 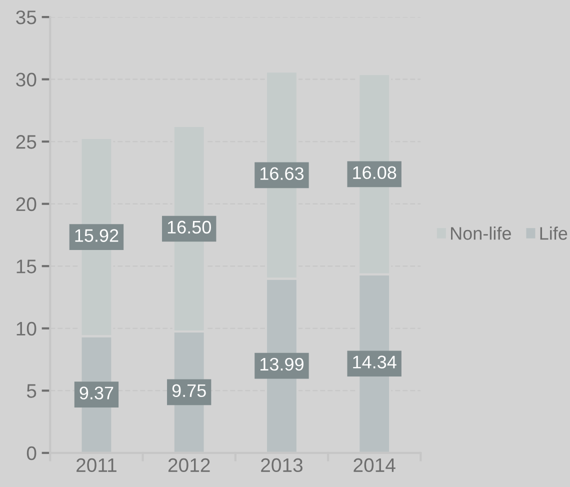 I want to click on data-label: 15.92, so click(x=96, y=235).